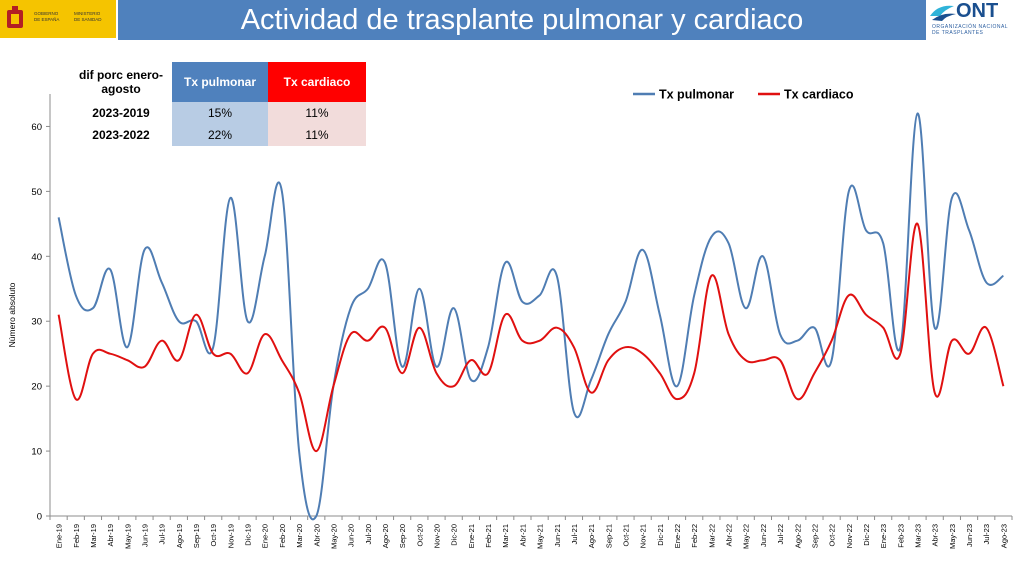 The image size is (1024, 573). I want to click on x-tick-label: Jun-23, so click(969, 535).